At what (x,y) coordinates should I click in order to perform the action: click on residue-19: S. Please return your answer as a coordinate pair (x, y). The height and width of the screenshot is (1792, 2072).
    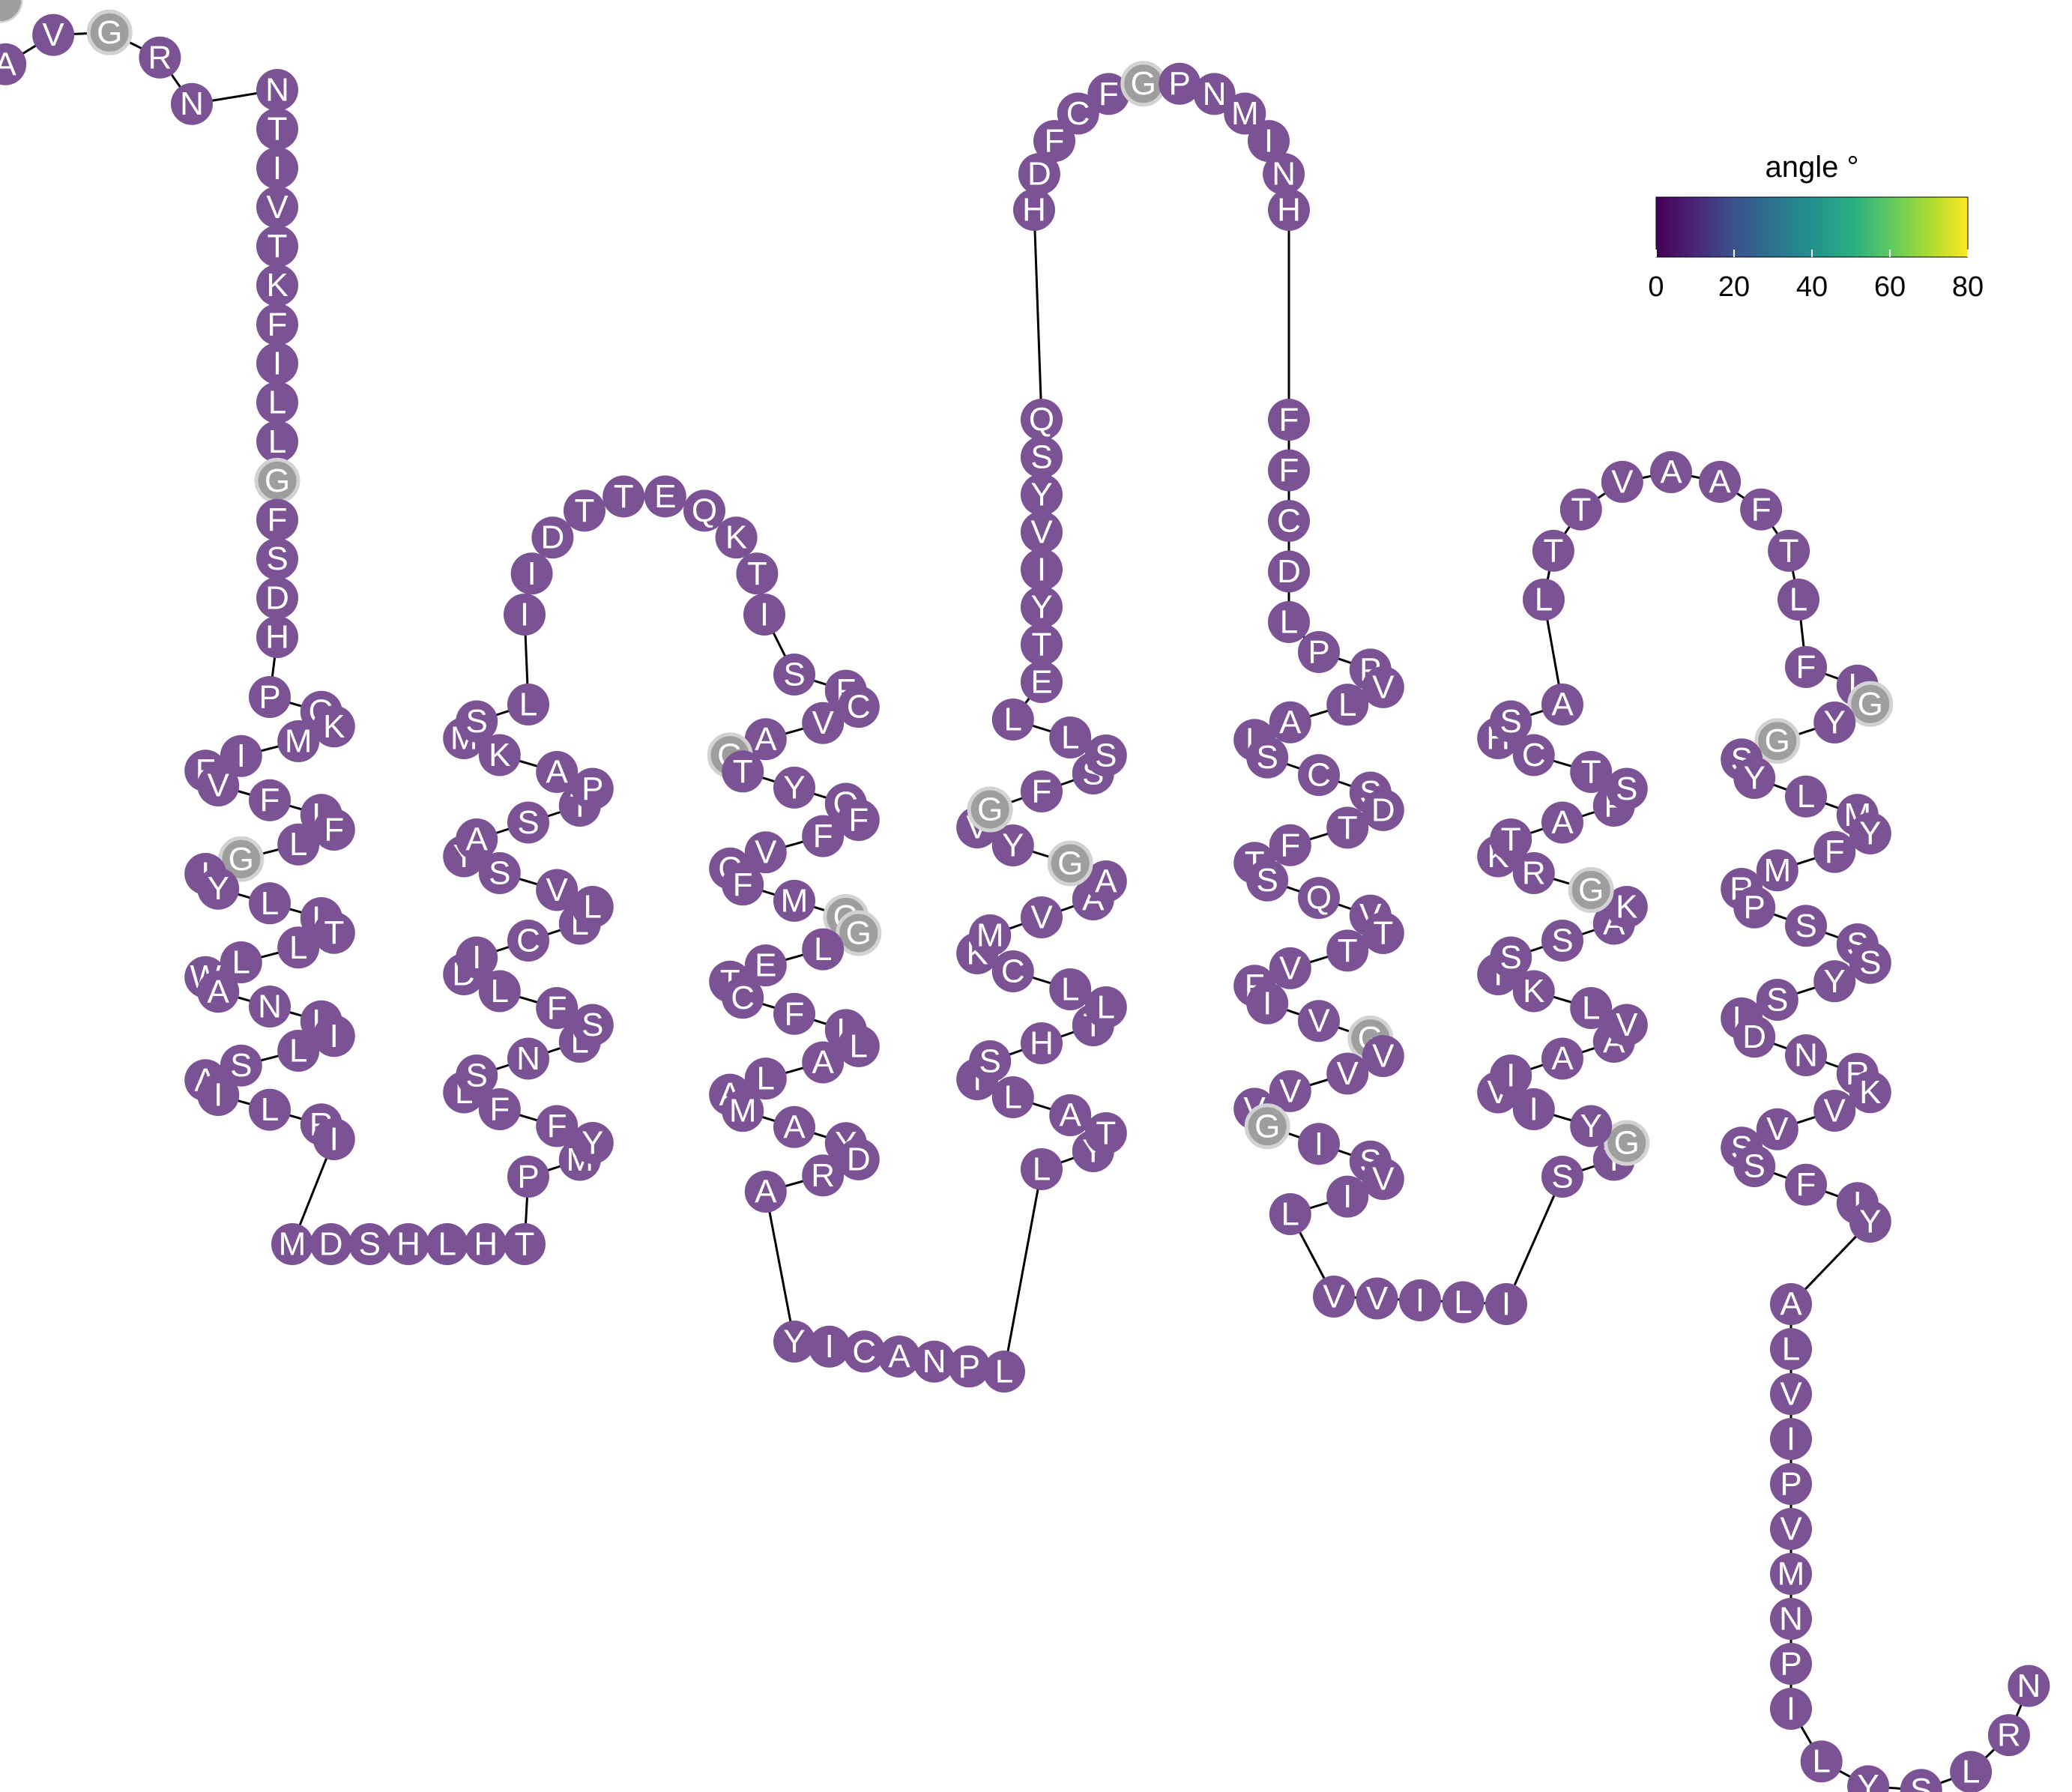
    Looking at the image, I should click on (277, 558).